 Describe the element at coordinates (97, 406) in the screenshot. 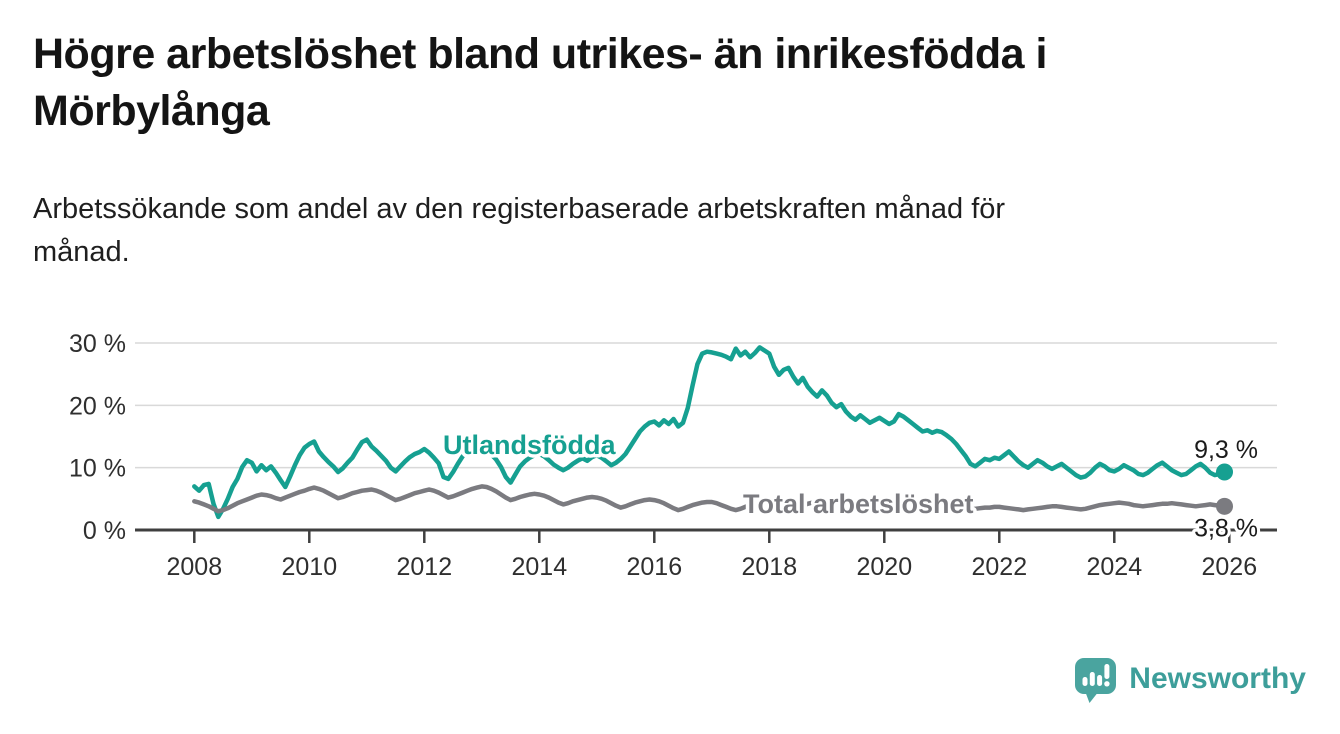

I see `y-tick-label: 20 %` at that location.